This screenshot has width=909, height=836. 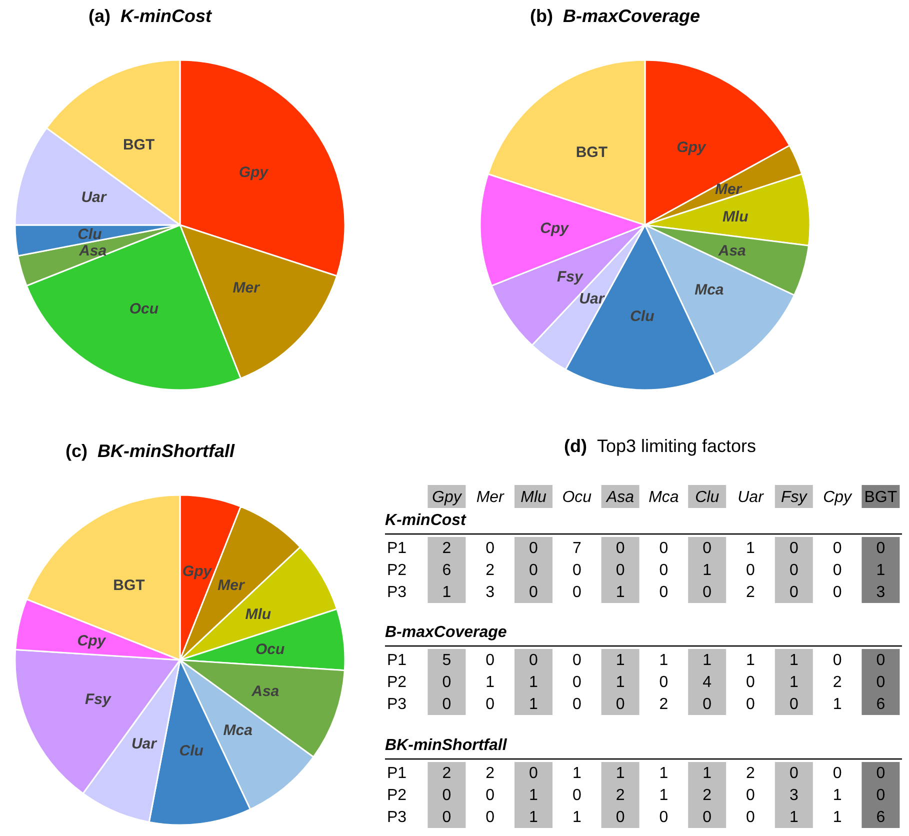 What do you see at coordinates (620, 497) in the screenshot?
I see `x-tick-label: Asa` at bounding box center [620, 497].